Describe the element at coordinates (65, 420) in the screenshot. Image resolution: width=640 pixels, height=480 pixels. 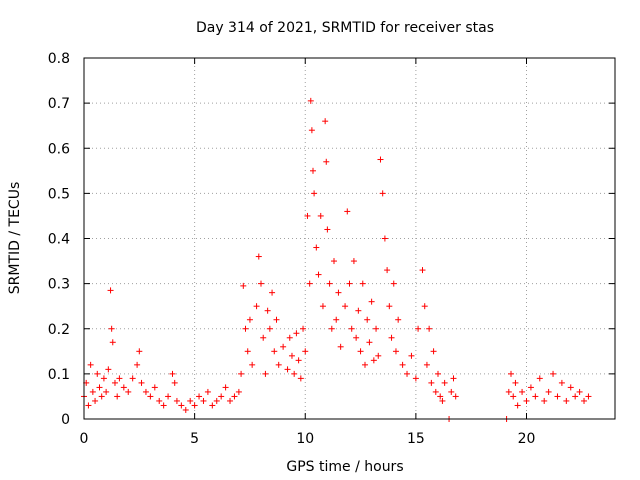
I see `y-tick-label: 0` at that location.